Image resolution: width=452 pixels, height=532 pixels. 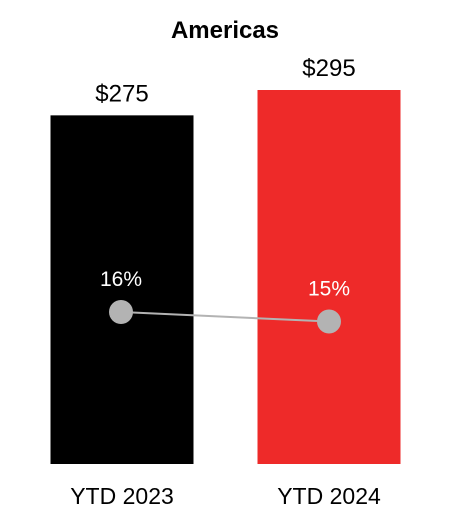 I want to click on line-layer, so click(x=225, y=317).